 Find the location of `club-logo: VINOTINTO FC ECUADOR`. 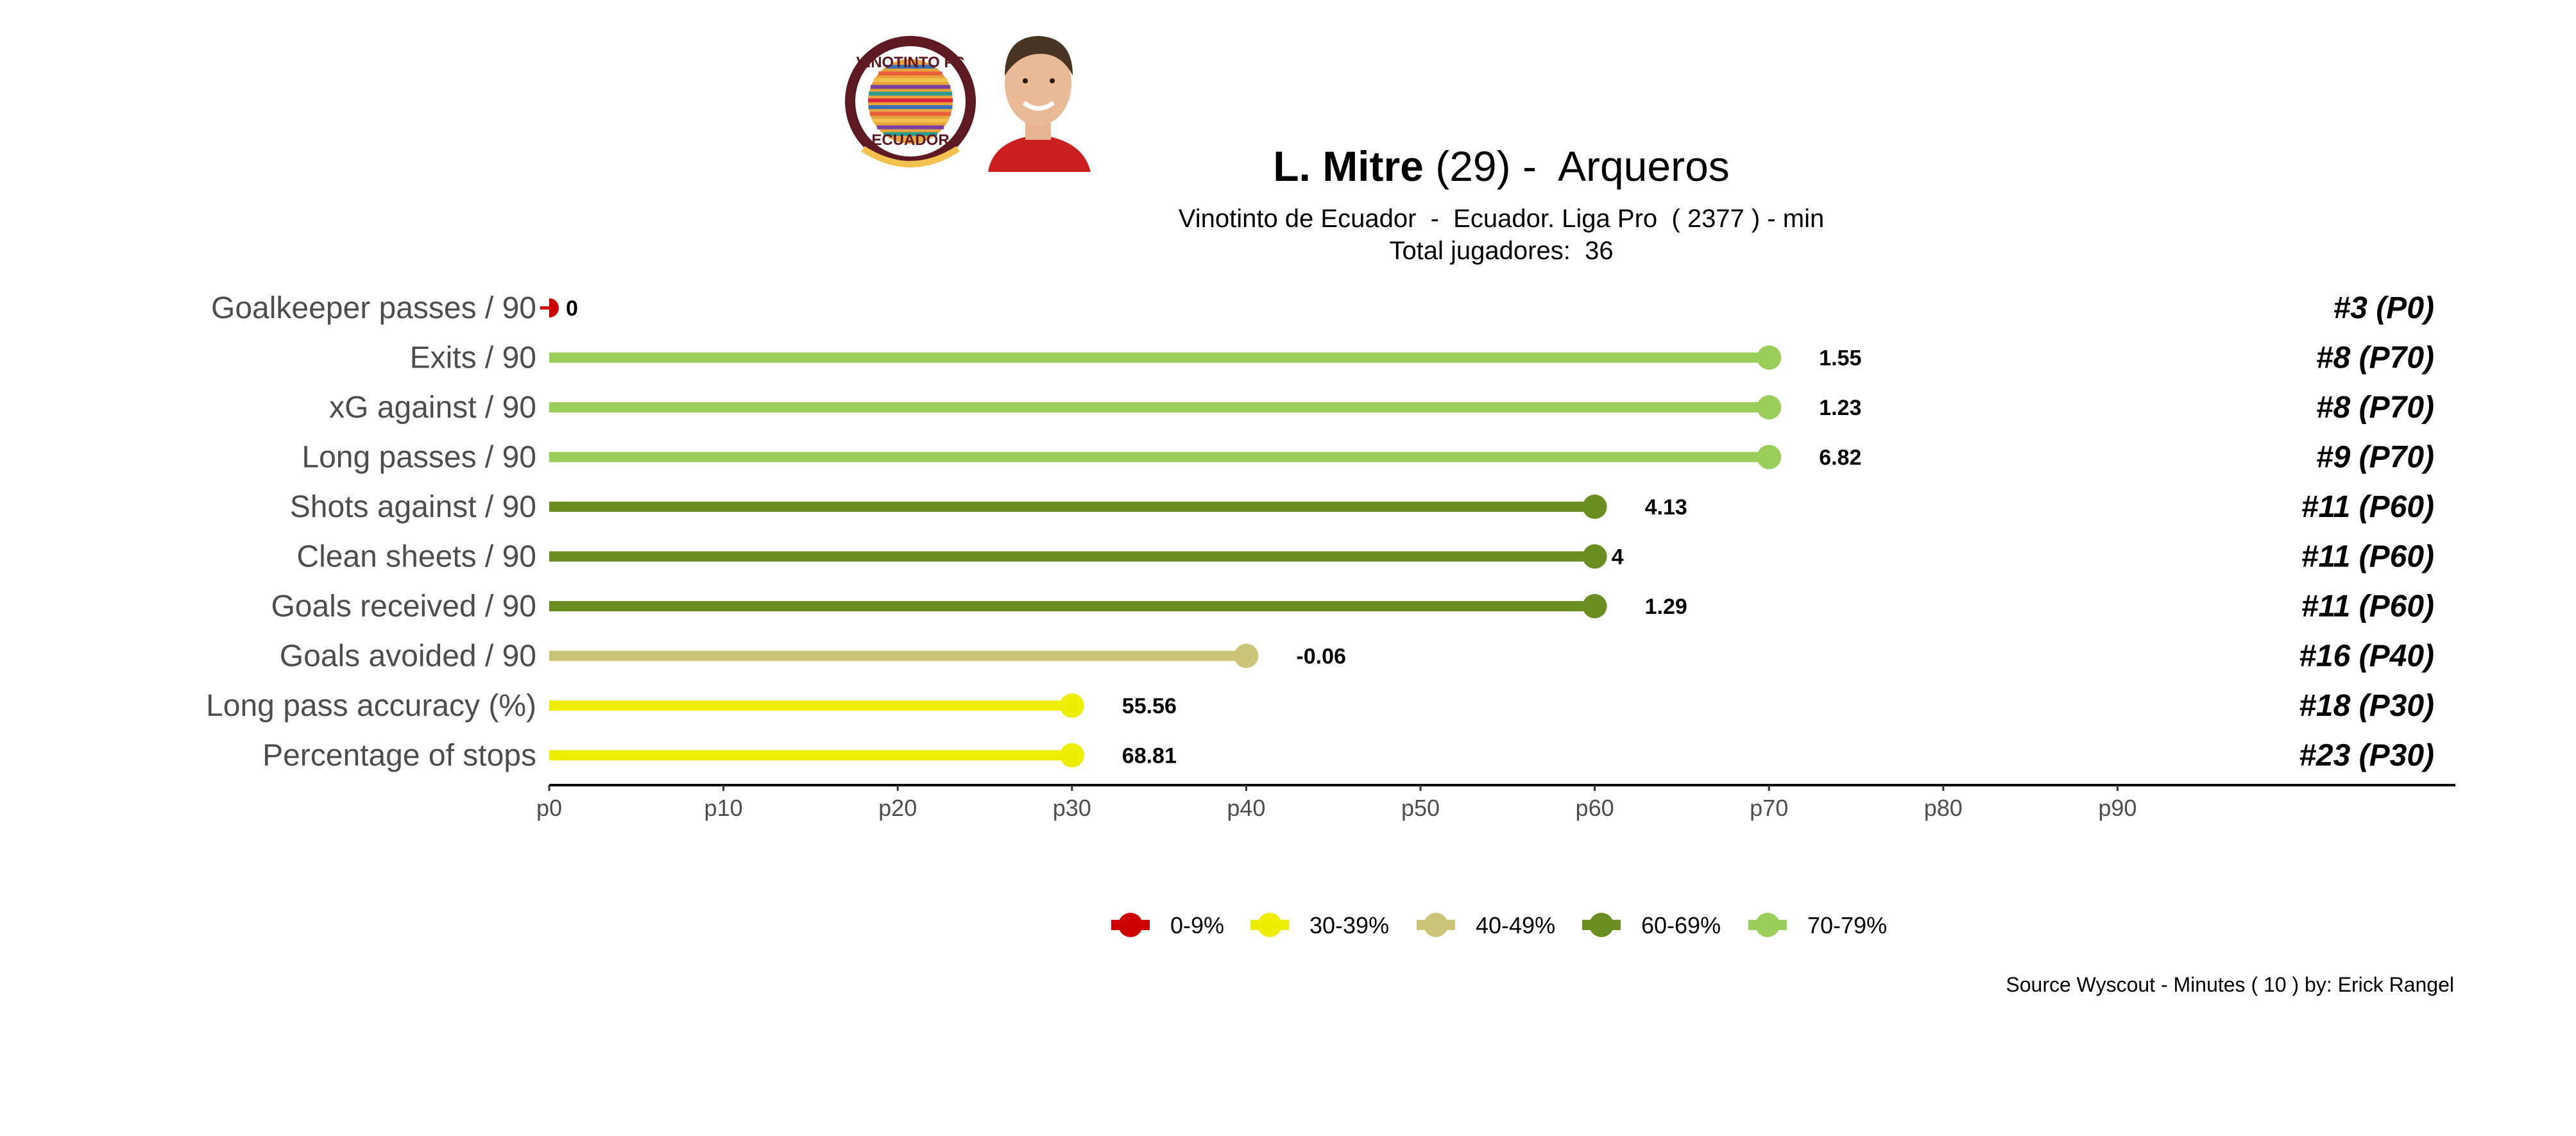

club-logo: VINOTINTO FC ECUADOR is located at coordinates (911, 101).